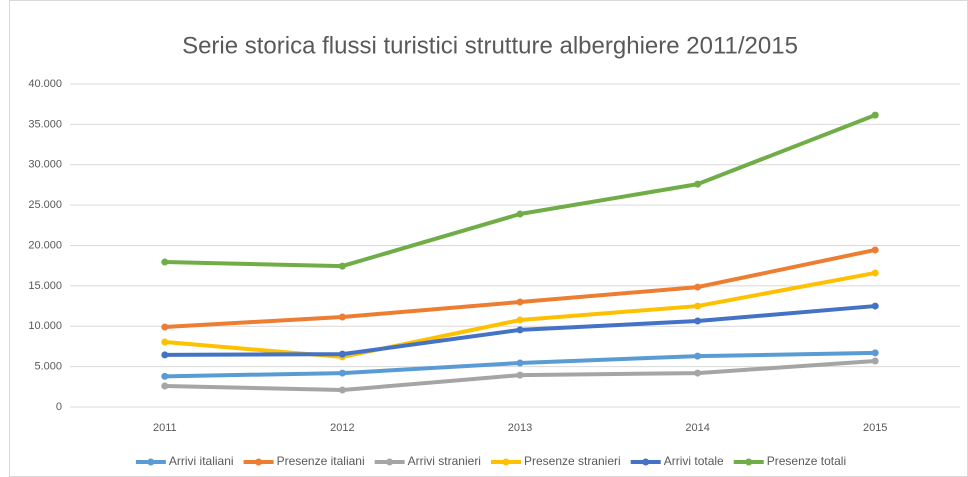  What do you see at coordinates (201, 461) in the screenshot?
I see `legend-label: Arrivi italiani` at bounding box center [201, 461].